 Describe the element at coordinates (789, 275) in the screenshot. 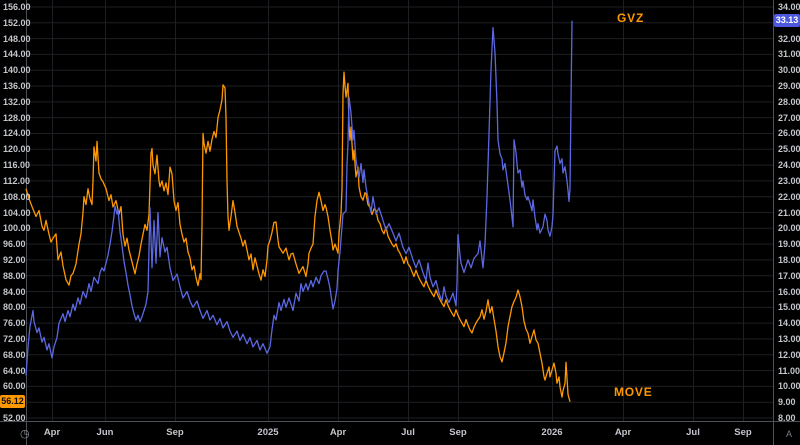

I see `right-axis-label: 17.00` at that location.